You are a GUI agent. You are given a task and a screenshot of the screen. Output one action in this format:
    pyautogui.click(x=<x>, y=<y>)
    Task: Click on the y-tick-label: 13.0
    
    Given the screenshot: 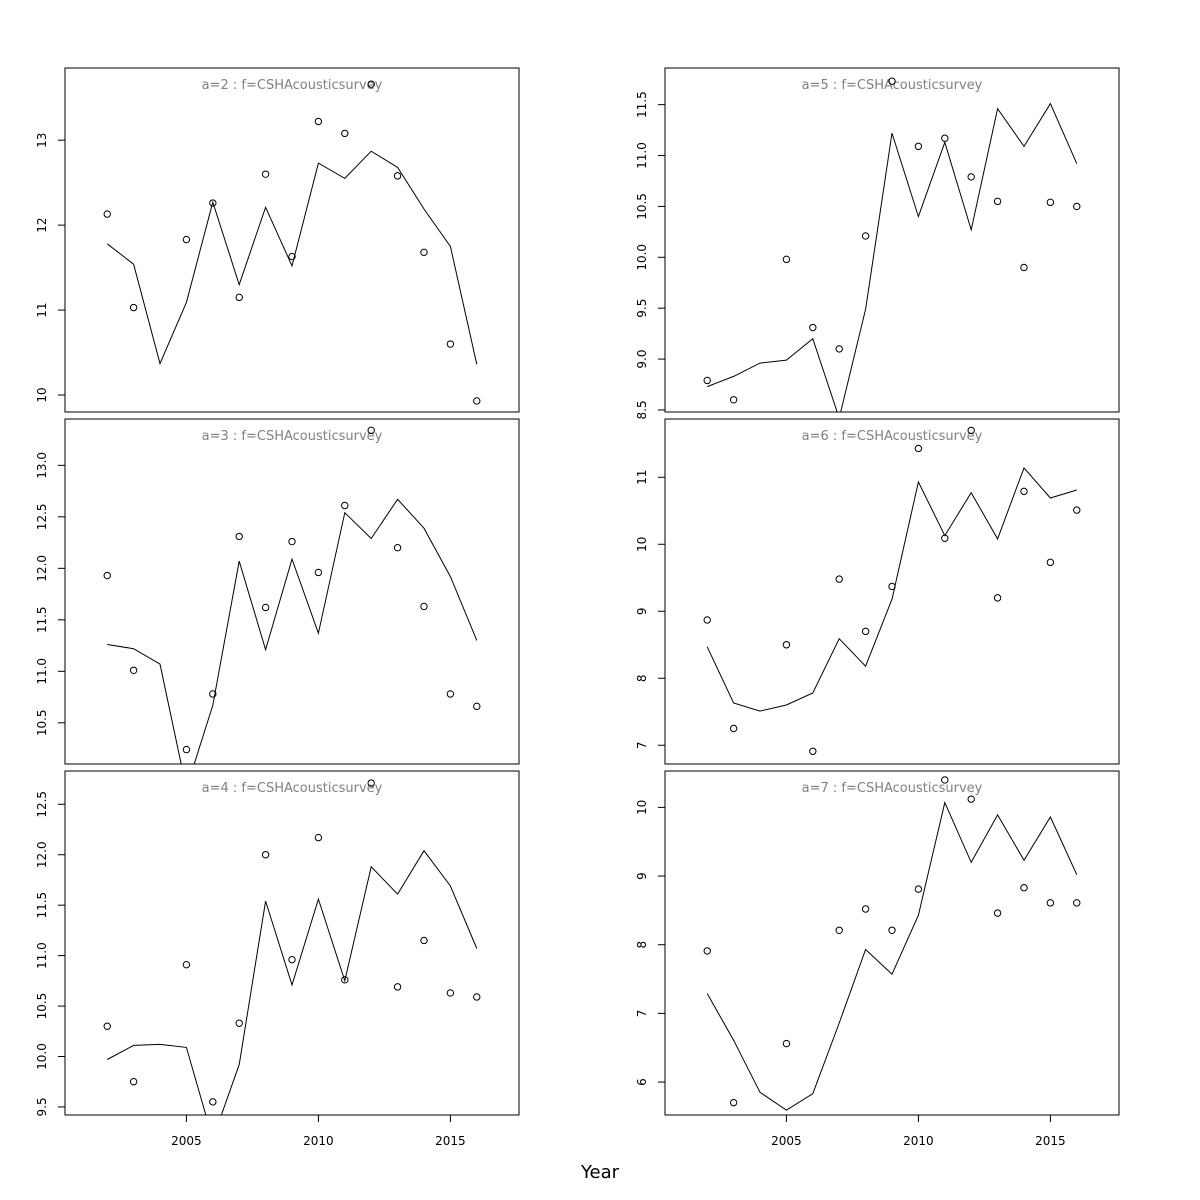 What is the action you would take?
    pyautogui.click(x=42, y=465)
    